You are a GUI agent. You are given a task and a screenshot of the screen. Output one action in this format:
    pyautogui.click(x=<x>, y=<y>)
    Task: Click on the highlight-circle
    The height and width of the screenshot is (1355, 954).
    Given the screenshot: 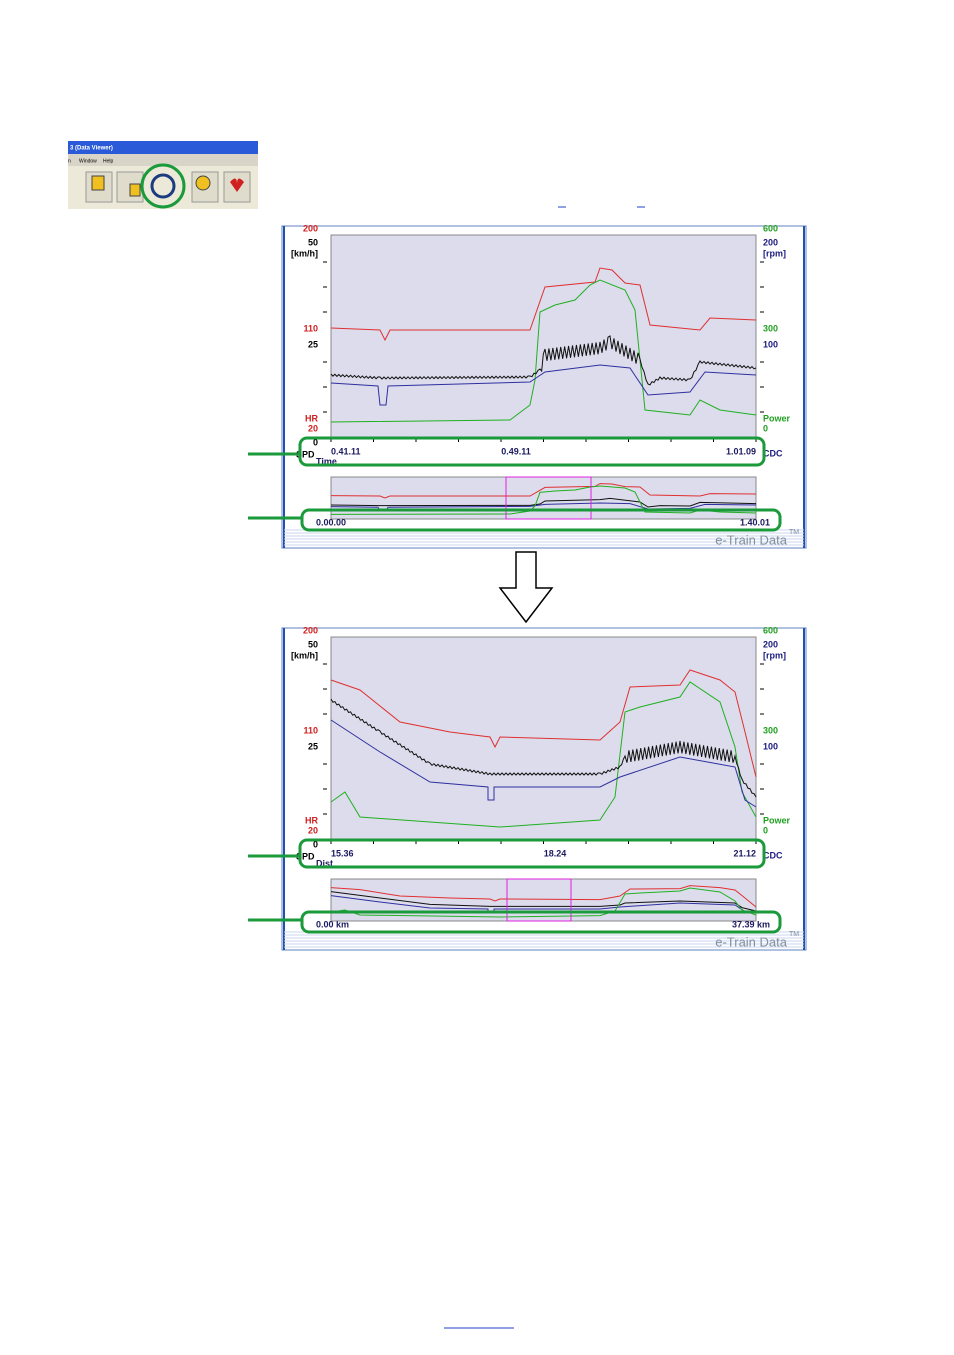 What is the action you would take?
    pyautogui.click(x=163, y=186)
    